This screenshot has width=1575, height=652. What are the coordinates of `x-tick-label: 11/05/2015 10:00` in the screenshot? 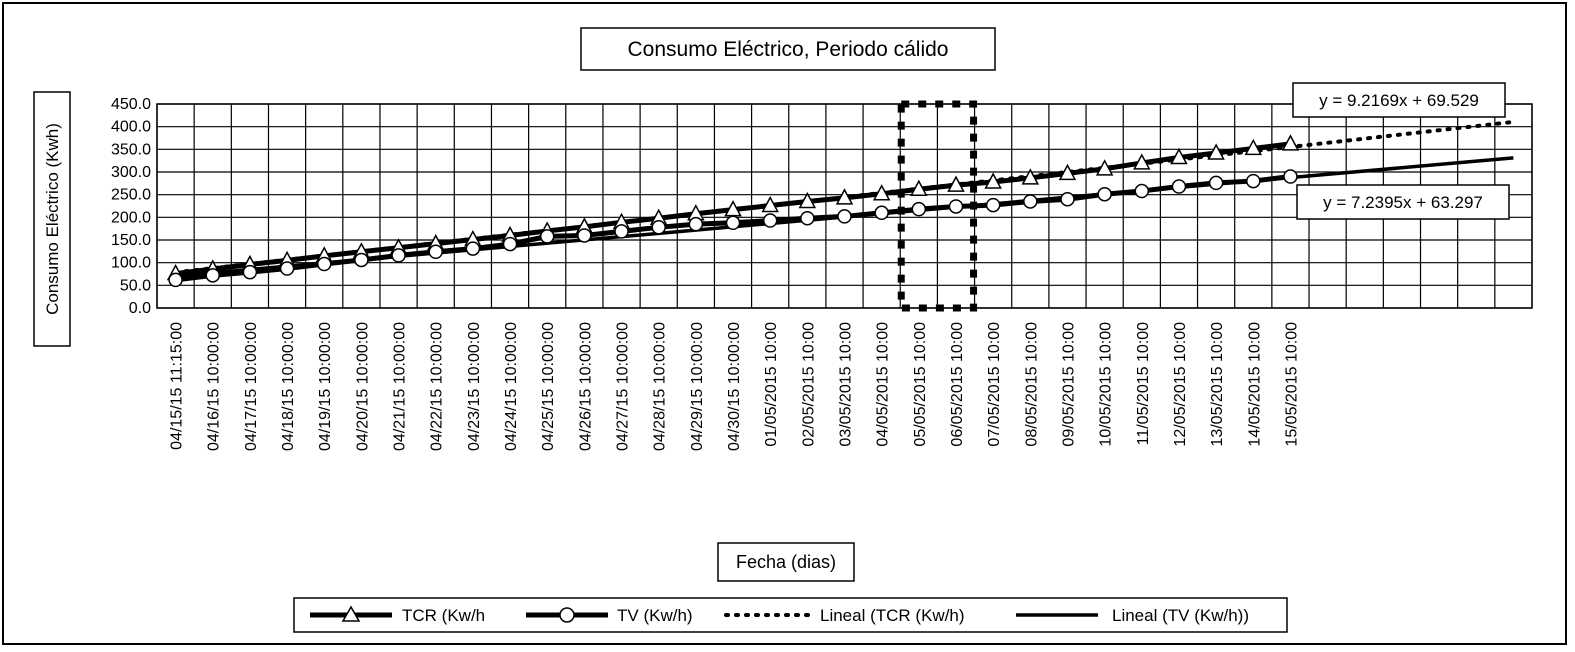 It's located at (1143, 383).